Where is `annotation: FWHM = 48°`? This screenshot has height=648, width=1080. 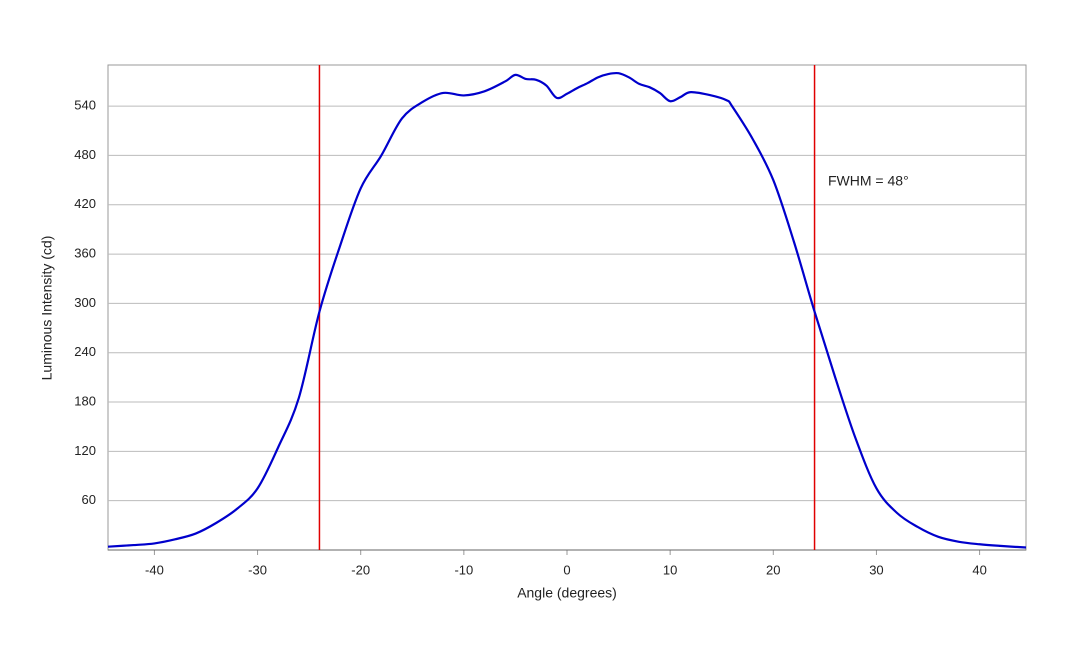
annotation: FWHM = 48° is located at coordinates (868, 181).